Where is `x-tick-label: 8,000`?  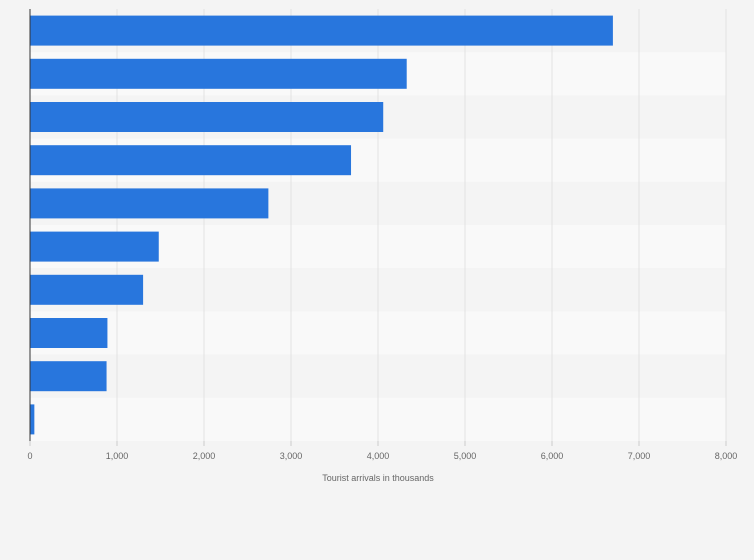
x-tick-label: 8,000 is located at coordinates (726, 456).